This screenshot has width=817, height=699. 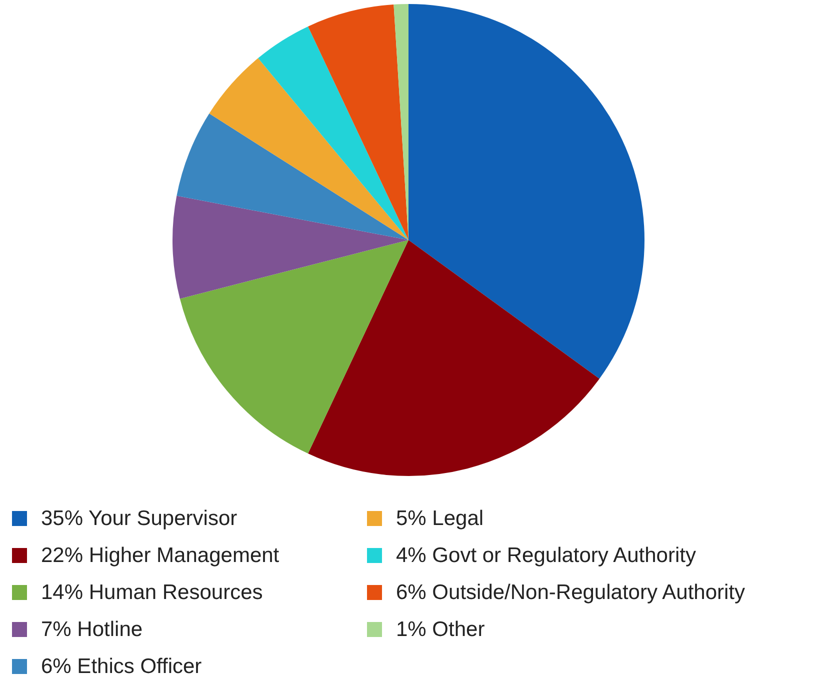 What do you see at coordinates (546, 556) in the screenshot?
I see `legend-label: 4% Govt or Regulatory Authority` at bounding box center [546, 556].